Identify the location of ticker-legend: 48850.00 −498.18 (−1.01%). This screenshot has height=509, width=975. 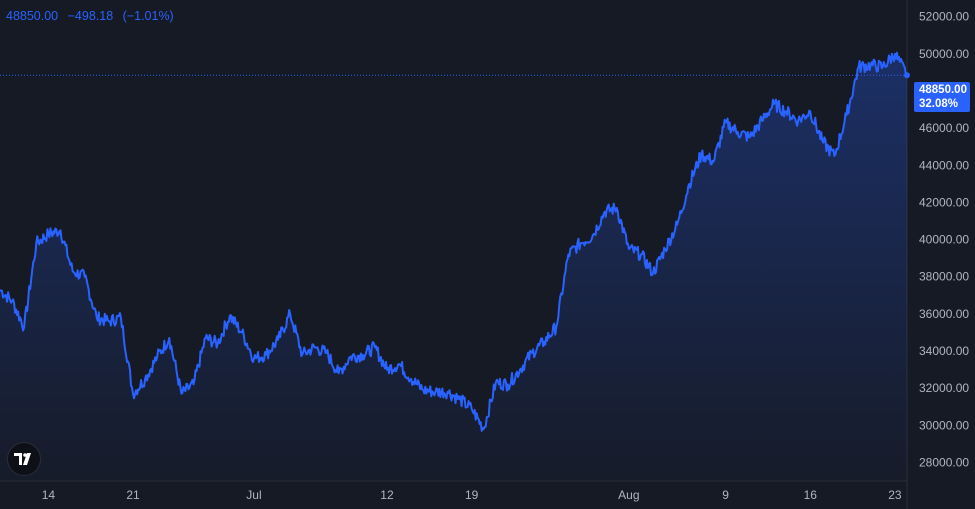
(93, 16).